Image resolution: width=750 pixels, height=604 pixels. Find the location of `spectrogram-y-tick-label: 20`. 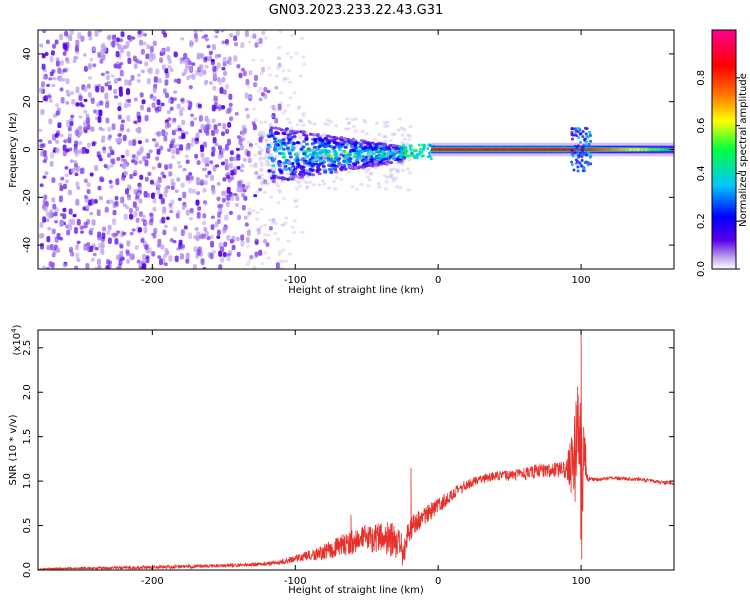

spectrogram-y-tick-label: 20 is located at coordinates (27, 101).